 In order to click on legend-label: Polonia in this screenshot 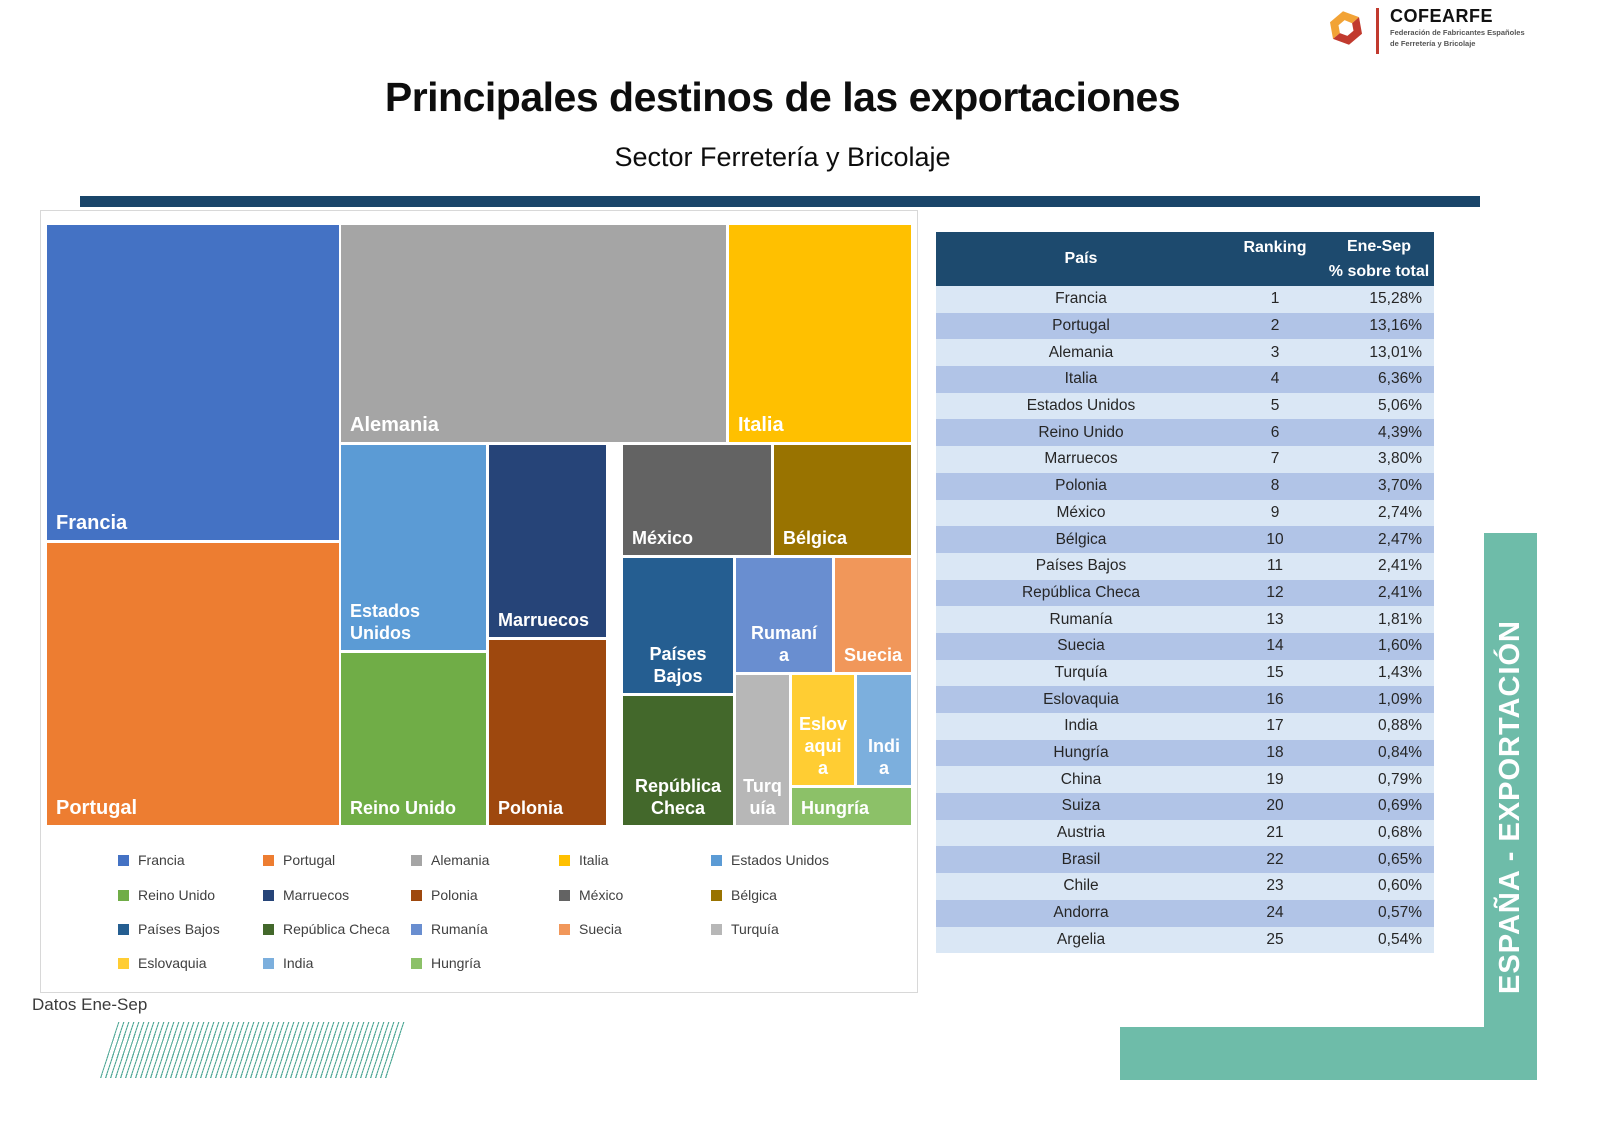, I will do `click(454, 895)`.